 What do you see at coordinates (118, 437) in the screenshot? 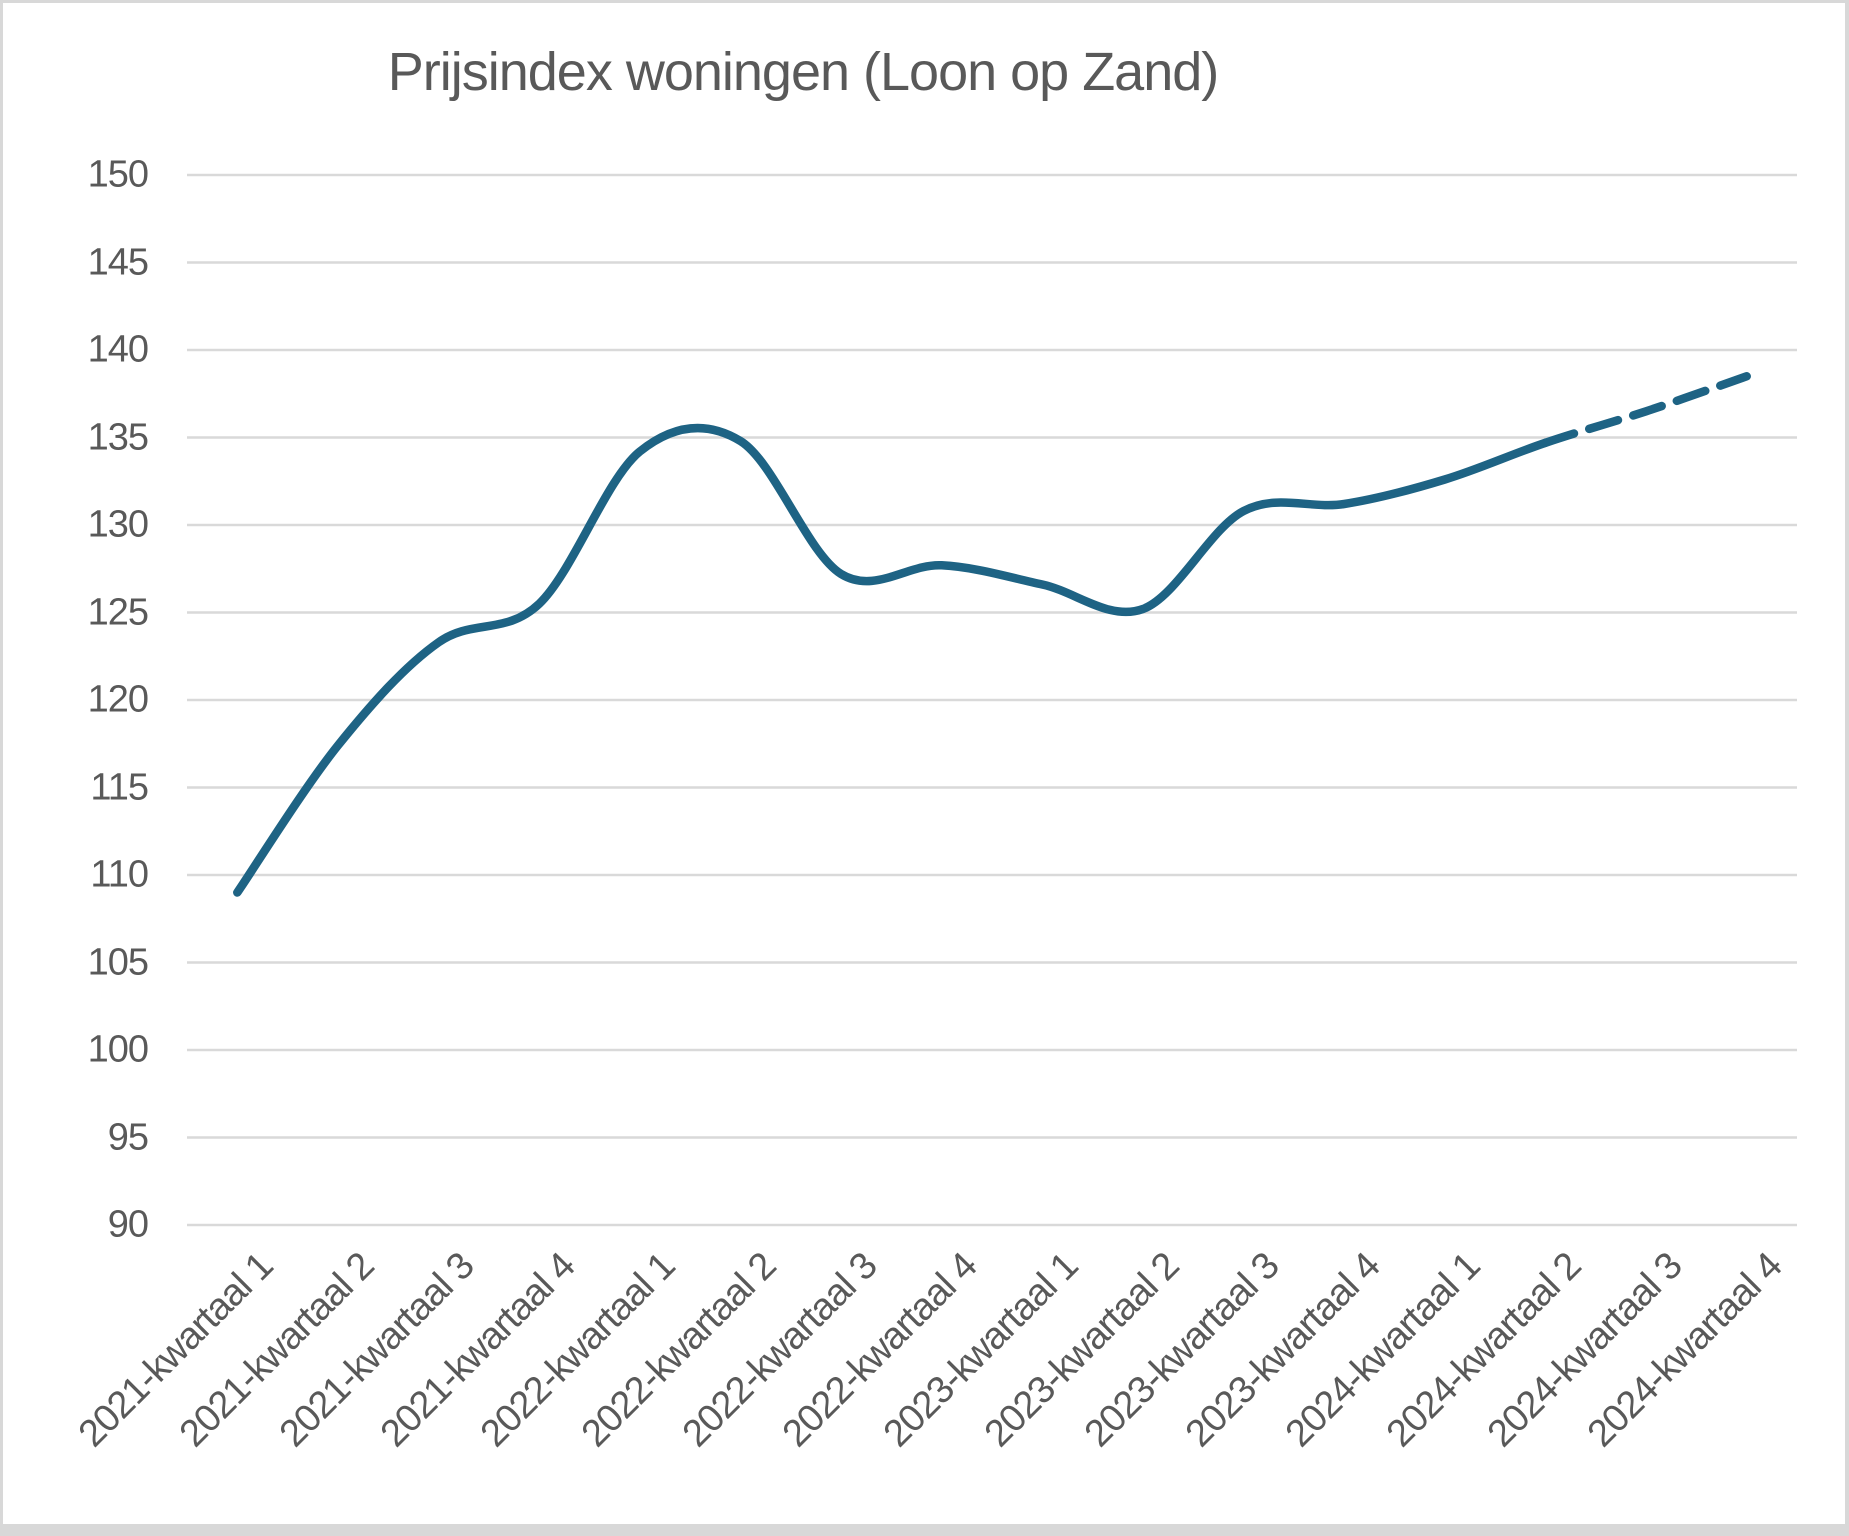
I see `y-axis-tick-label: 135` at bounding box center [118, 437].